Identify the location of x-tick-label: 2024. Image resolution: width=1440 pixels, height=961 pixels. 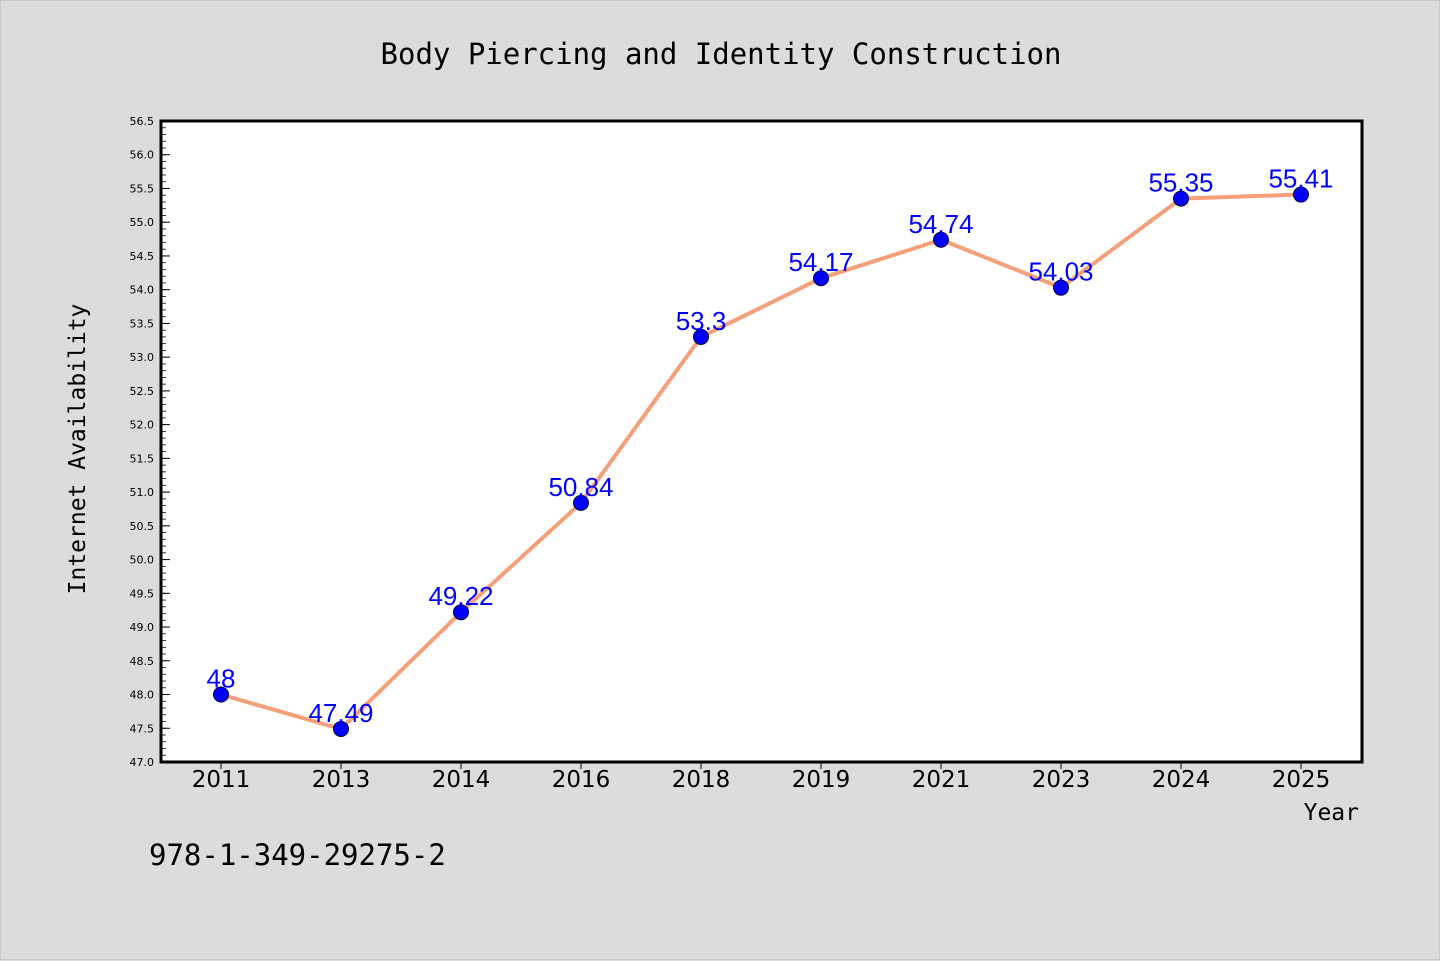
(1181, 780).